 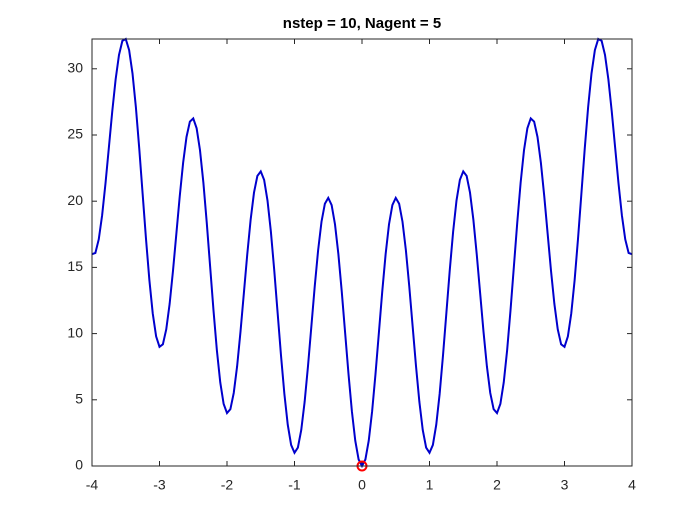 What do you see at coordinates (632, 485) in the screenshot?
I see `x-tick-label: 4` at bounding box center [632, 485].